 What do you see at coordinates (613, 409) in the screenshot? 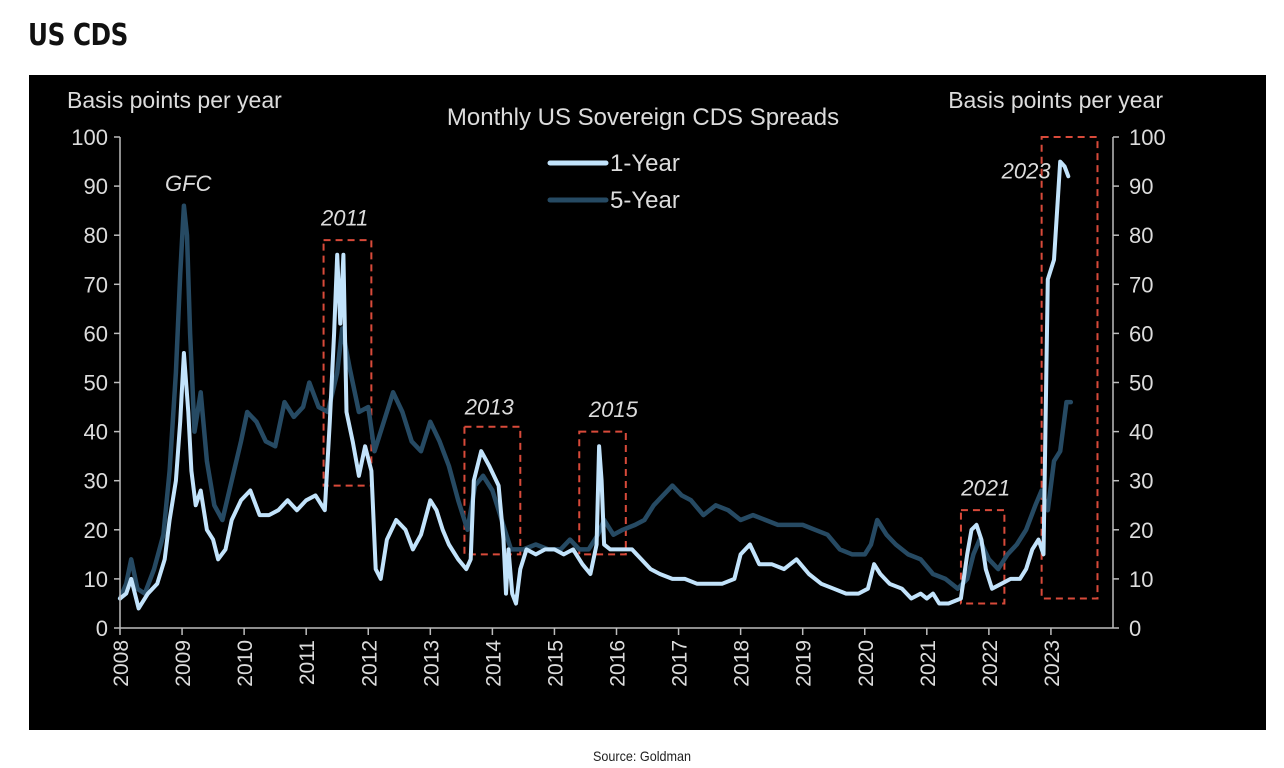
I see `annotation-2015: 2015` at bounding box center [613, 409].